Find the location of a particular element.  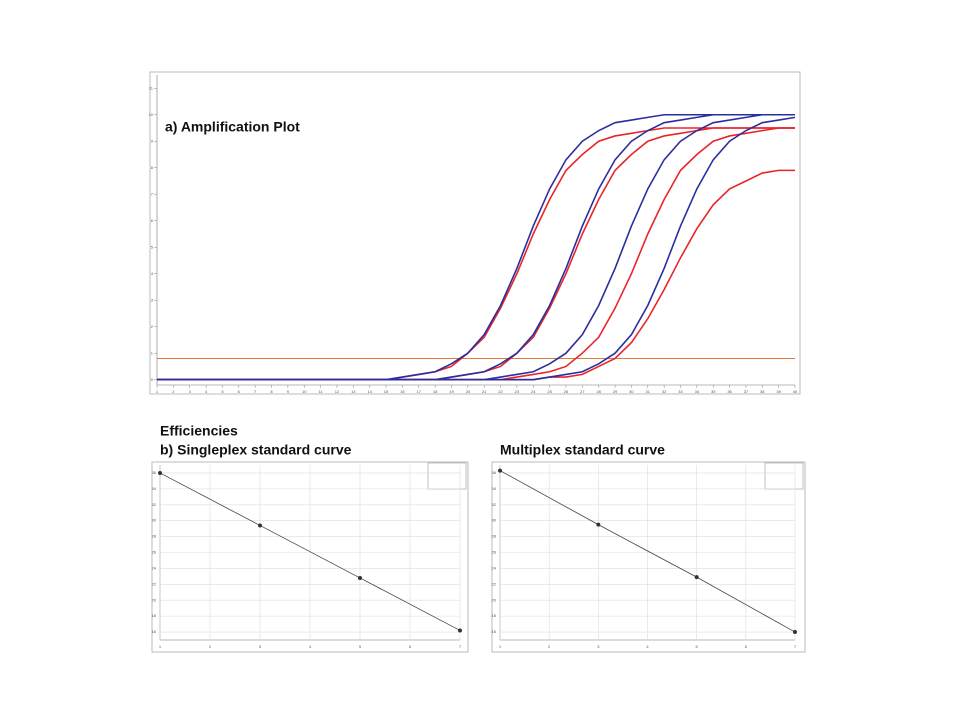

y-tick-label: 10 is located at coordinates (151, 114).